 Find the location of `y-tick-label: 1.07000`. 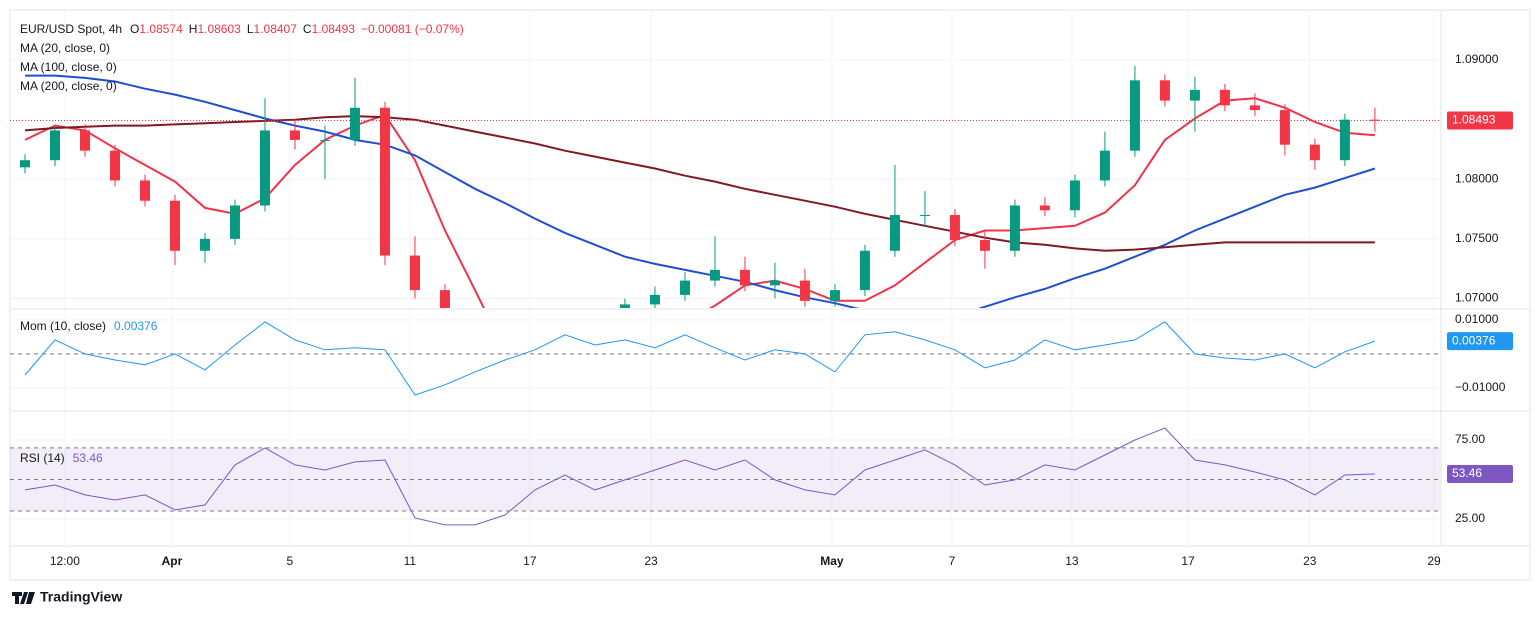

y-tick-label: 1.07000 is located at coordinates (1477, 298).